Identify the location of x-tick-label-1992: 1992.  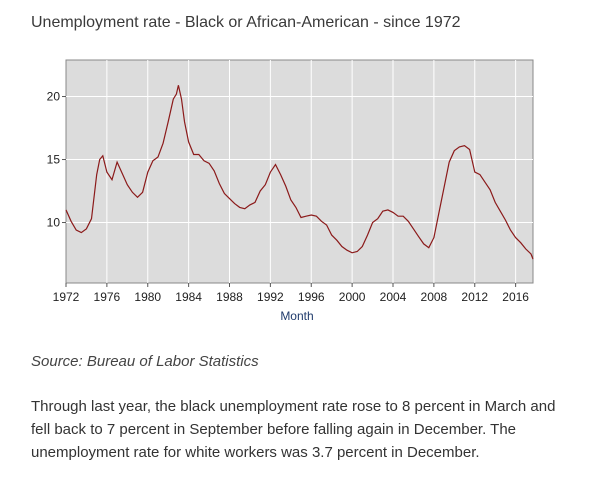
(270, 297).